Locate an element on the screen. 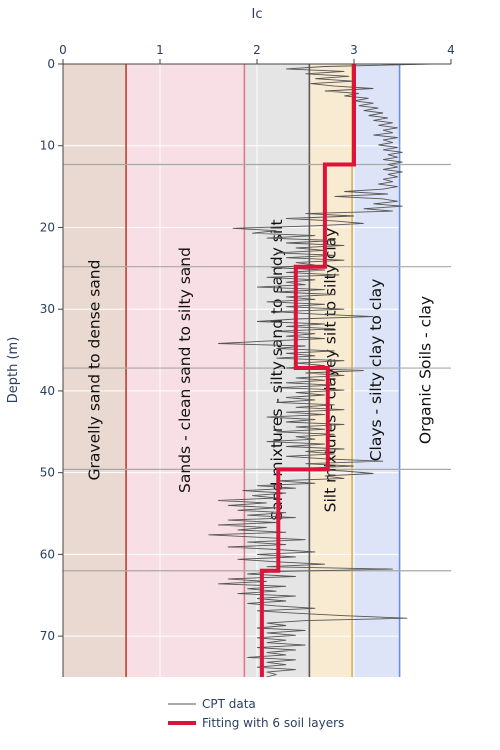 This screenshot has width=500, height=750. legend-label-fit: Fitting with 6 soil layers is located at coordinates (273, 723).